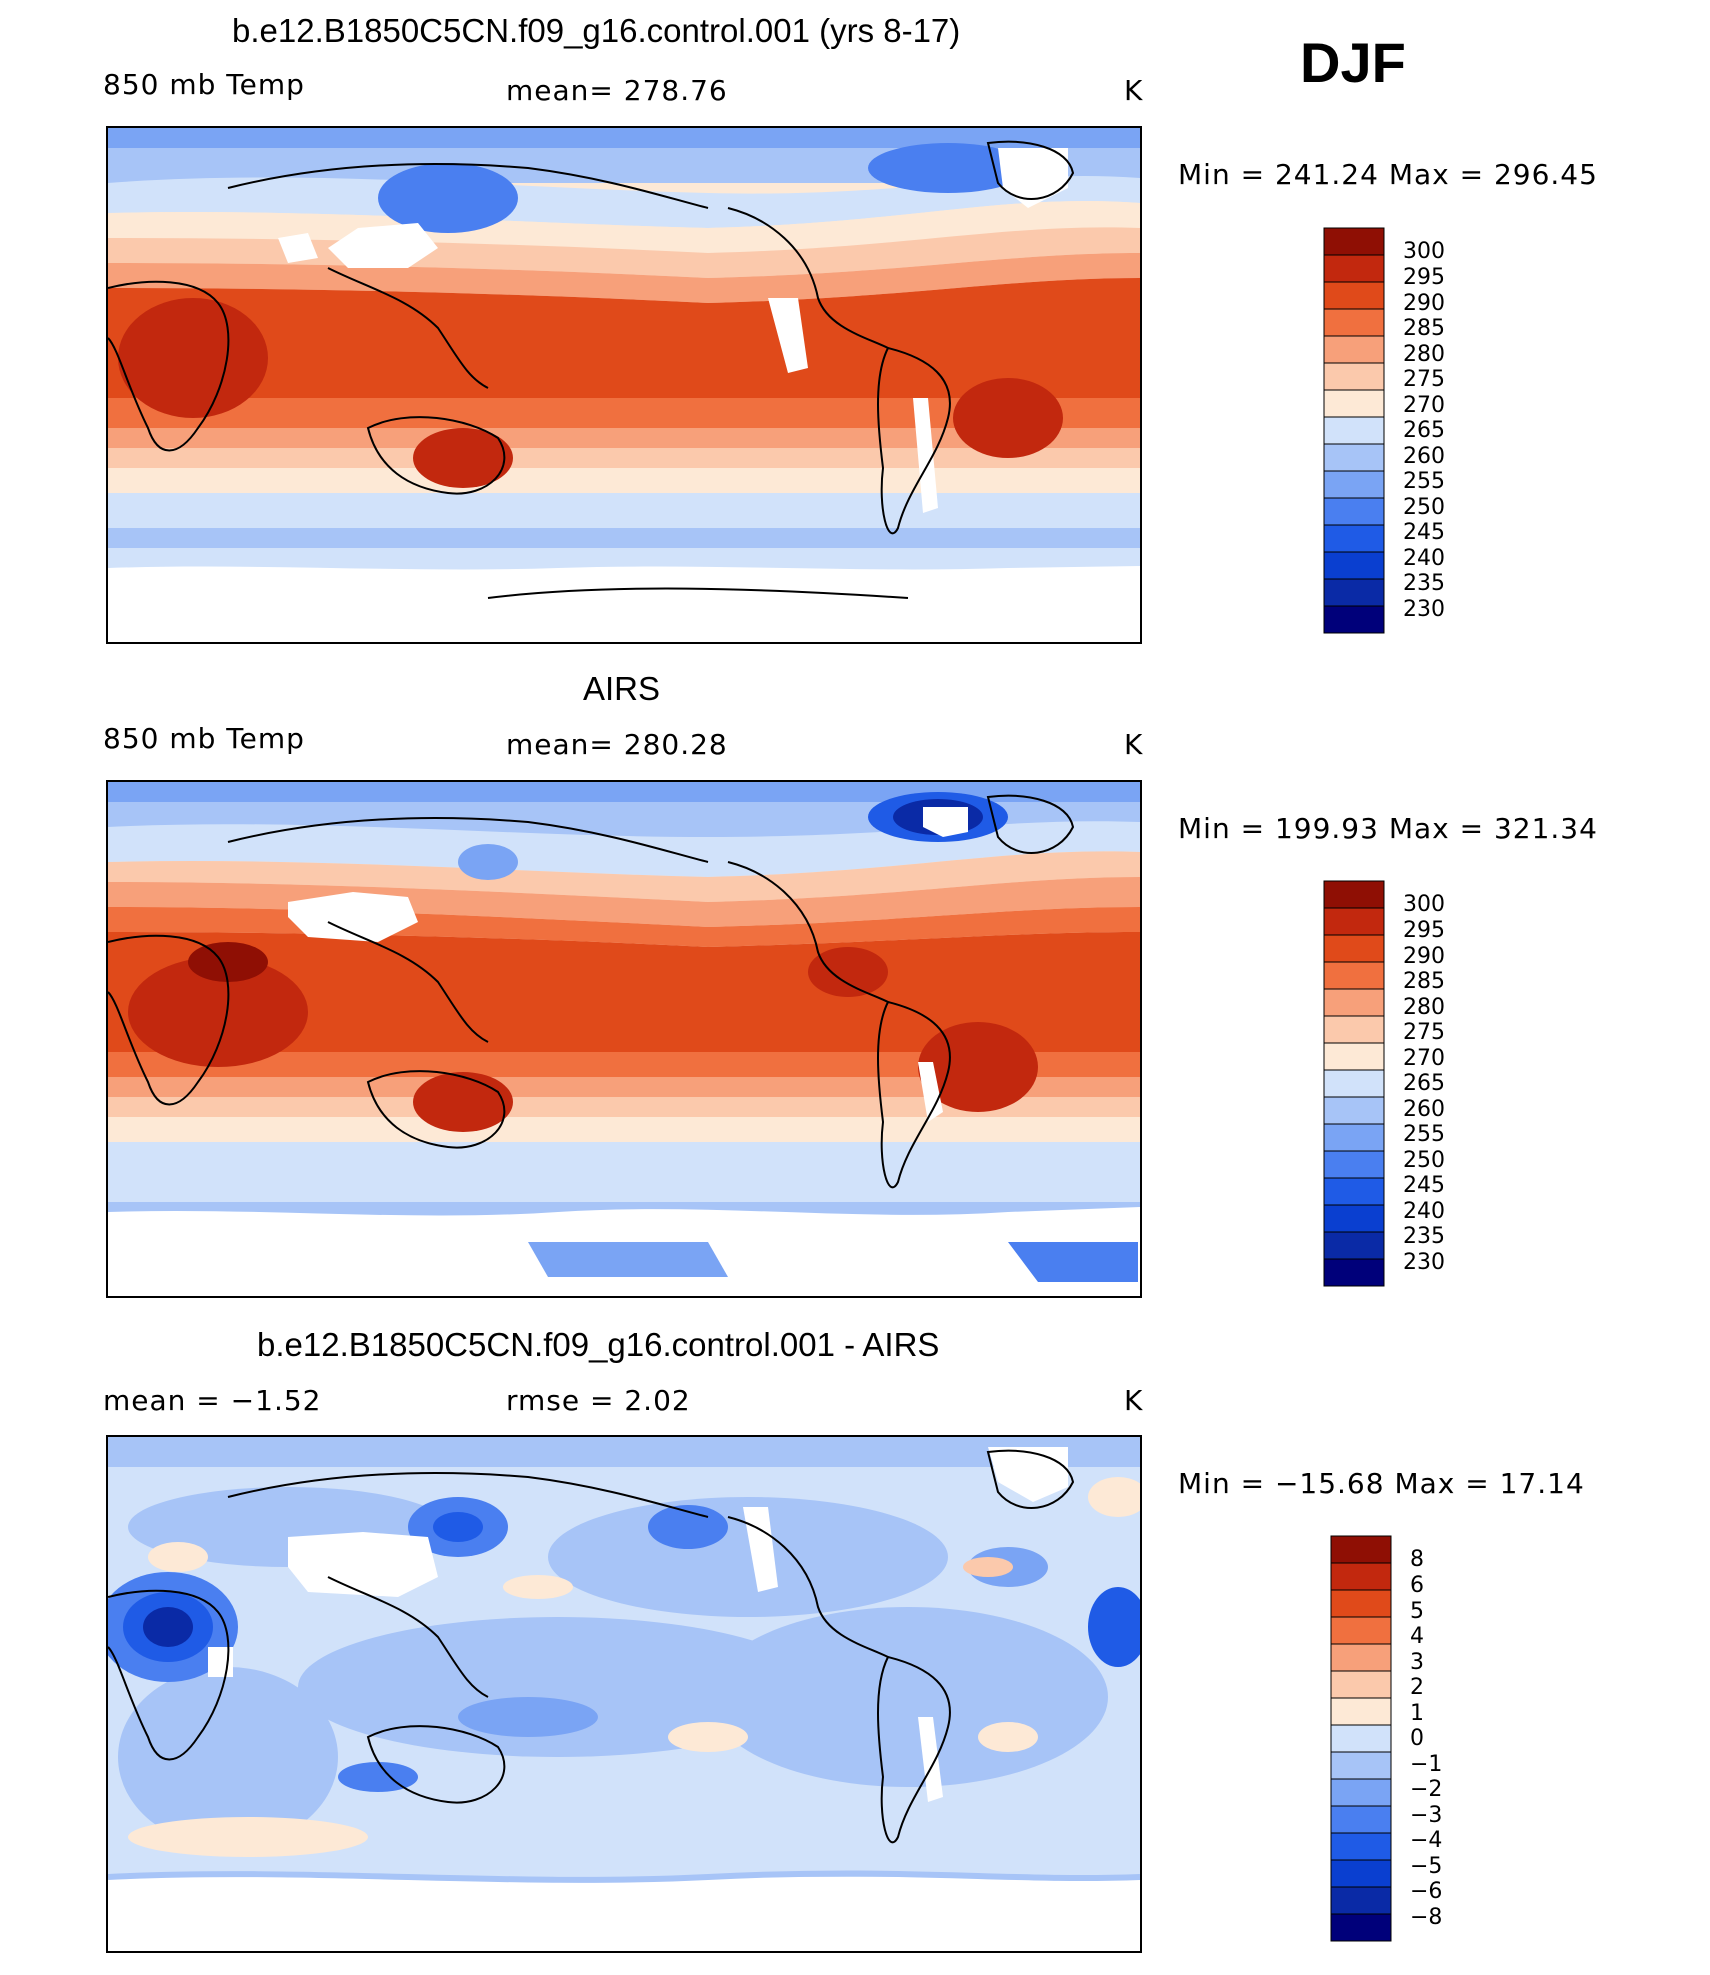 The width and height of the screenshot is (1710, 1975). I want to click on panel1-cb-tick: 245, so click(1424, 532).